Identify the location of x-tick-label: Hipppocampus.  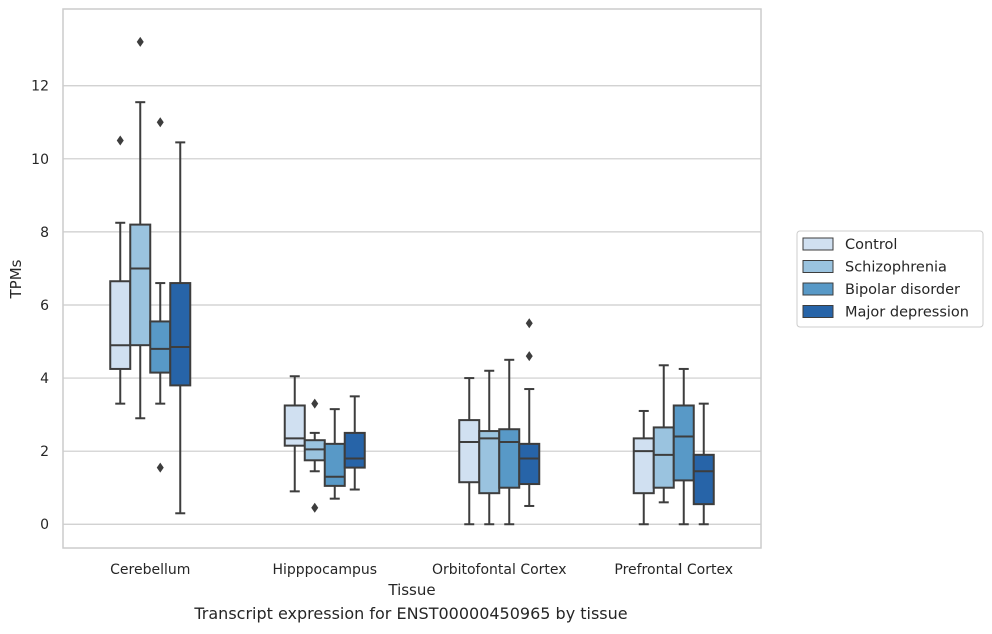
(324, 570).